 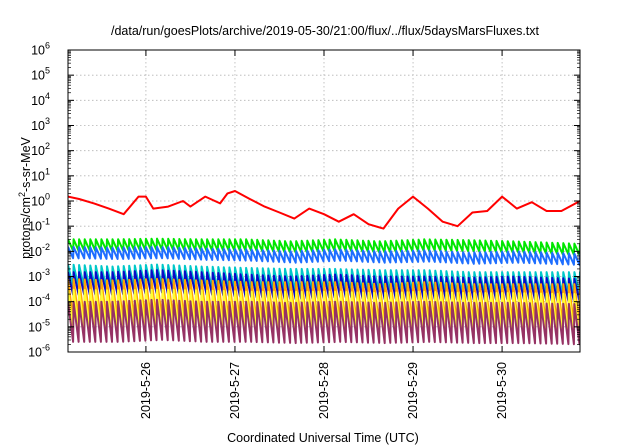 I want to click on y-tick-exp: 4, so click(x=47, y=96).